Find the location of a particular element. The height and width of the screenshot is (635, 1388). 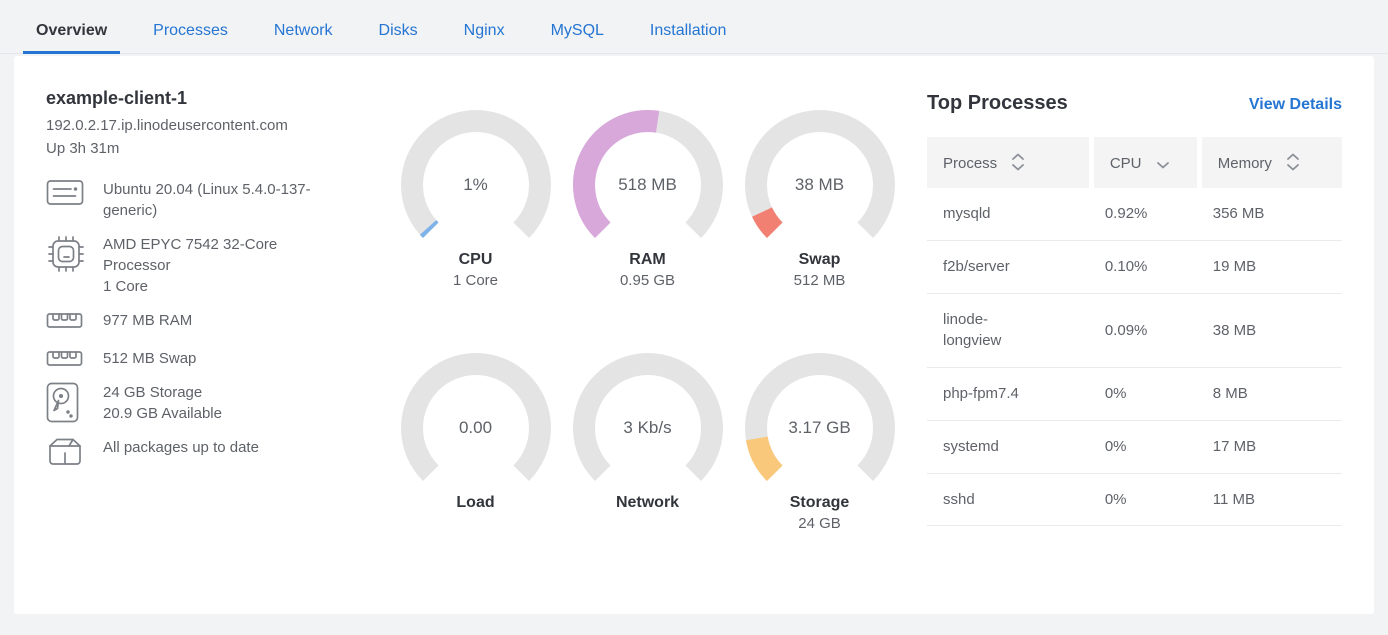

ram-gauge-sublabel: 0.95 GB is located at coordinates (647, 280).